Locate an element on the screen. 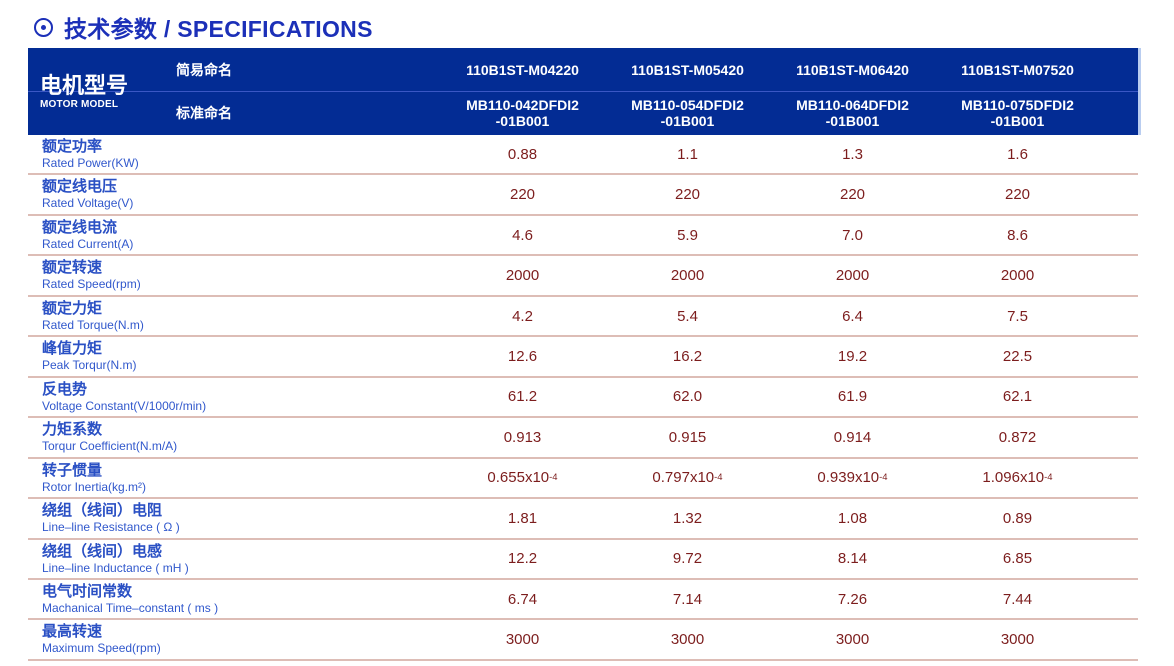 The width and height of the screenshot is (1174, 666). row-label: 最高转速 Maximum Speed(rpm) is located at coordinates (234, 639).